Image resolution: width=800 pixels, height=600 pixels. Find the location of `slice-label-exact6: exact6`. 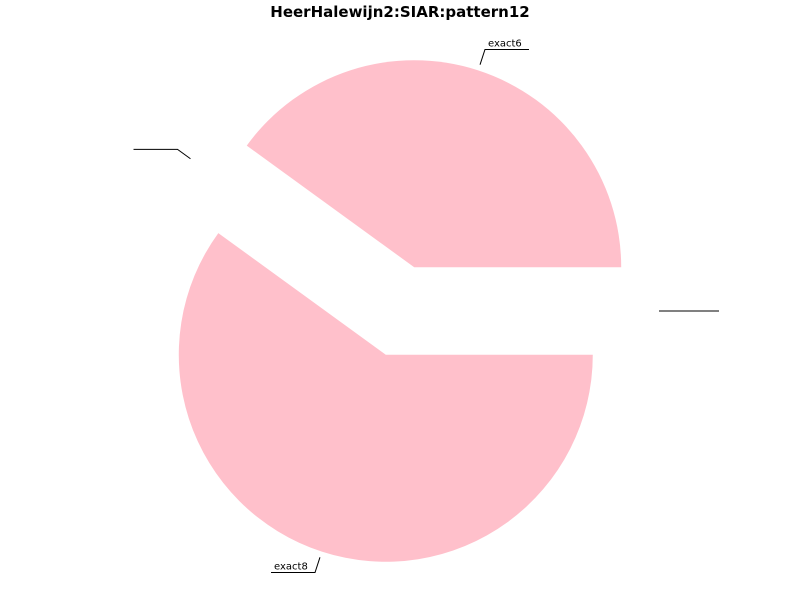

slice-label-exact6: exact6 is located at coordinates (505, 43).